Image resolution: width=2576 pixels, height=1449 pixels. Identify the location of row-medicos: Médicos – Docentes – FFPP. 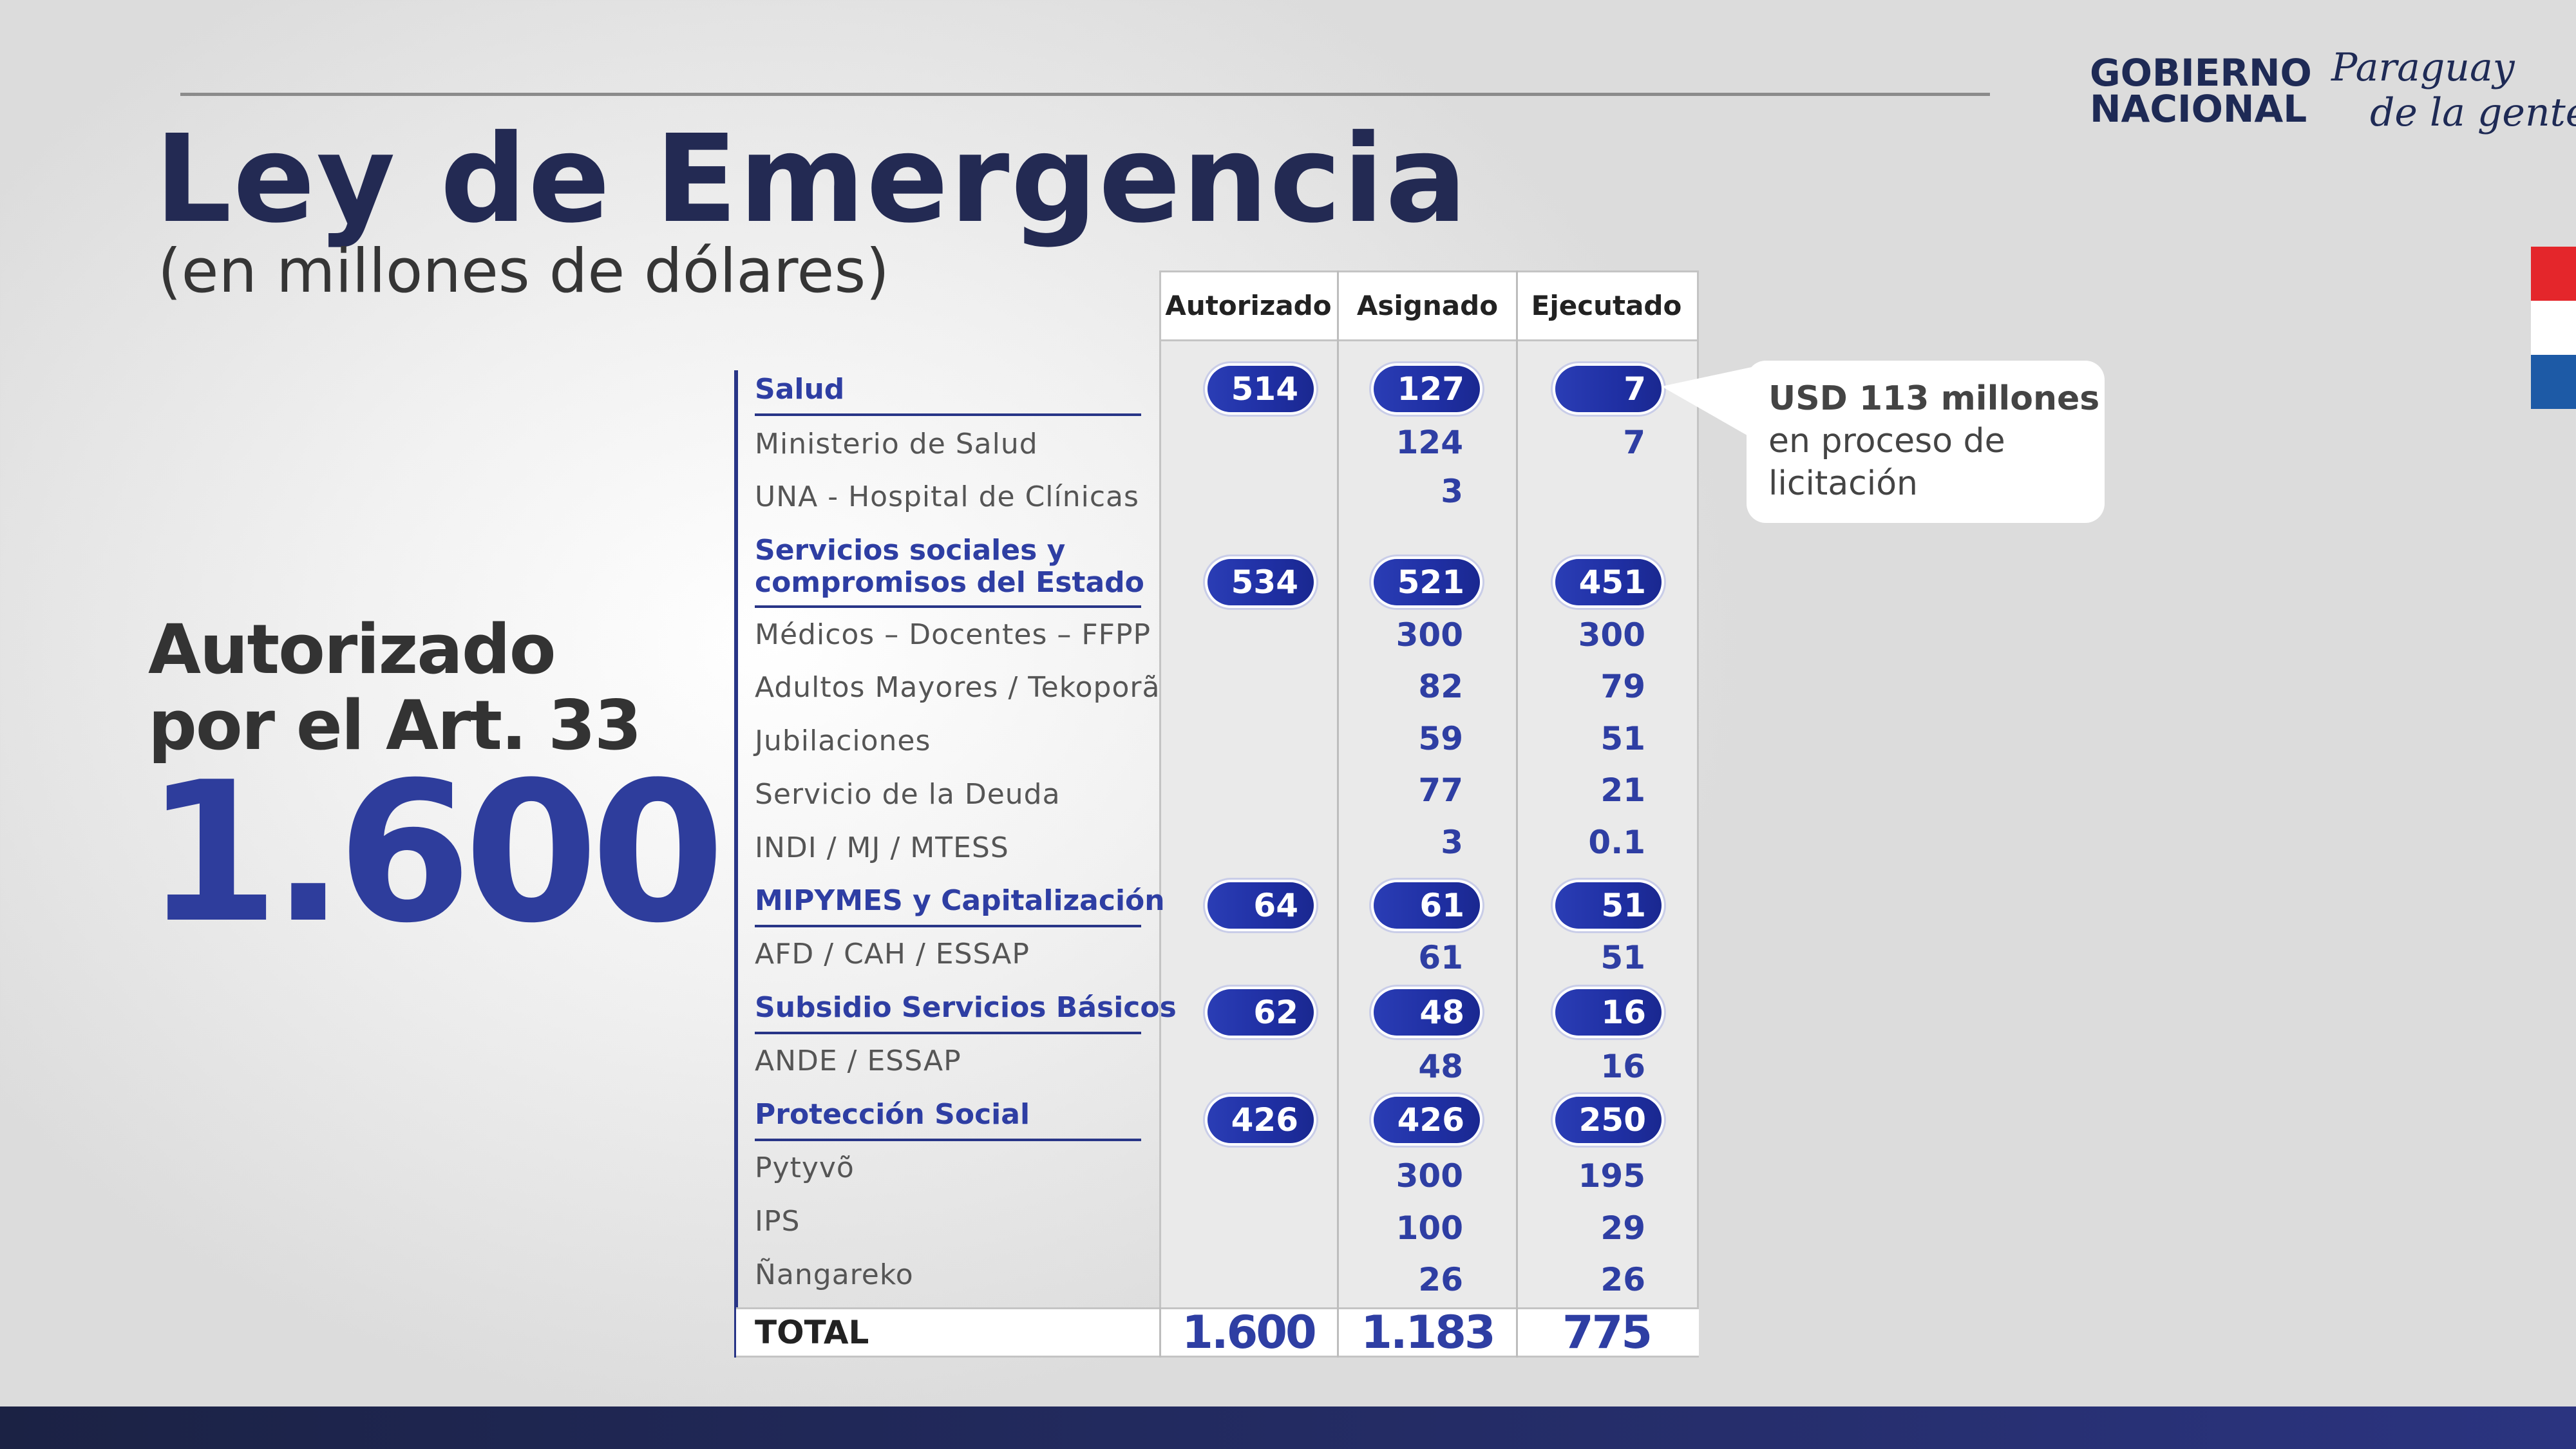
(953, 635).